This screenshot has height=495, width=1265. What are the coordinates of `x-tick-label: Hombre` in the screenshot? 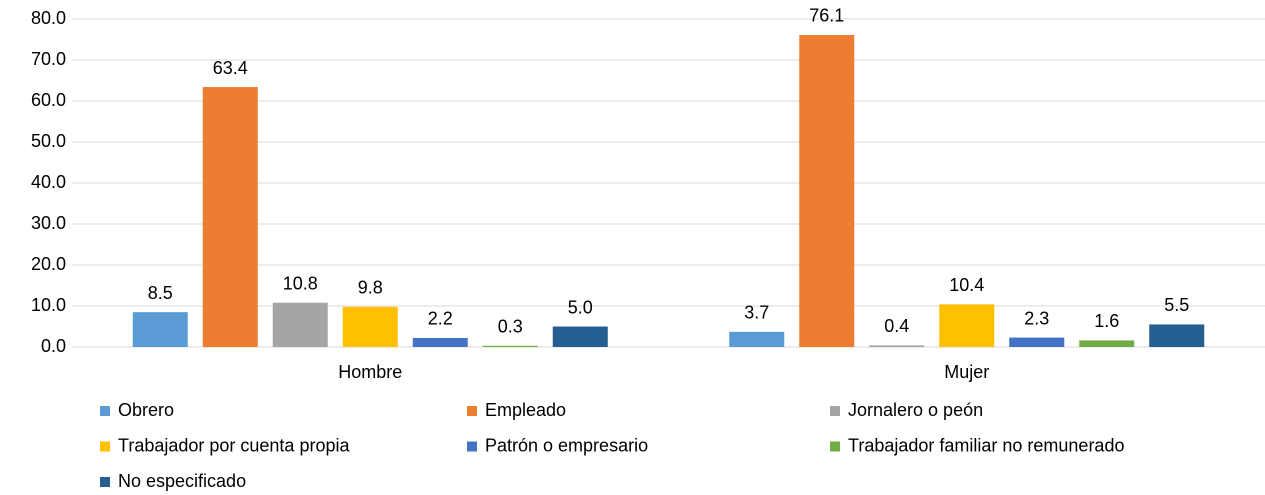 It's located at (370, 372).